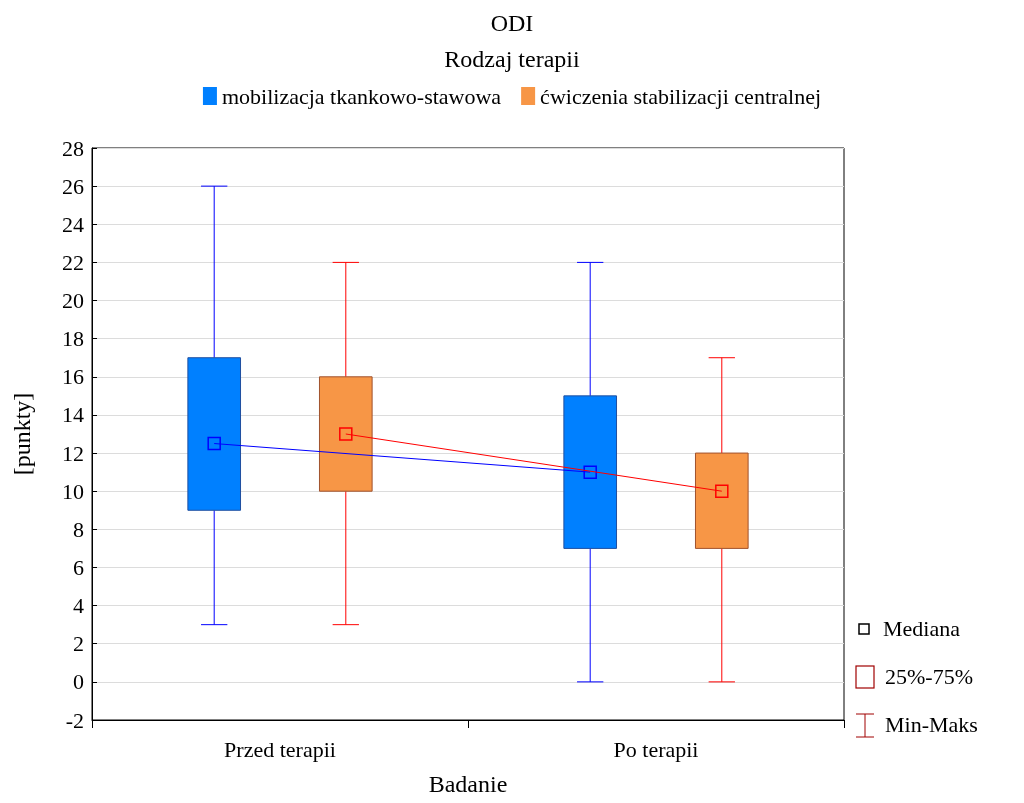 The width and height of the screenshot is (1024, 803). I want to click on y-tick-label: 14, so click(73, 415).